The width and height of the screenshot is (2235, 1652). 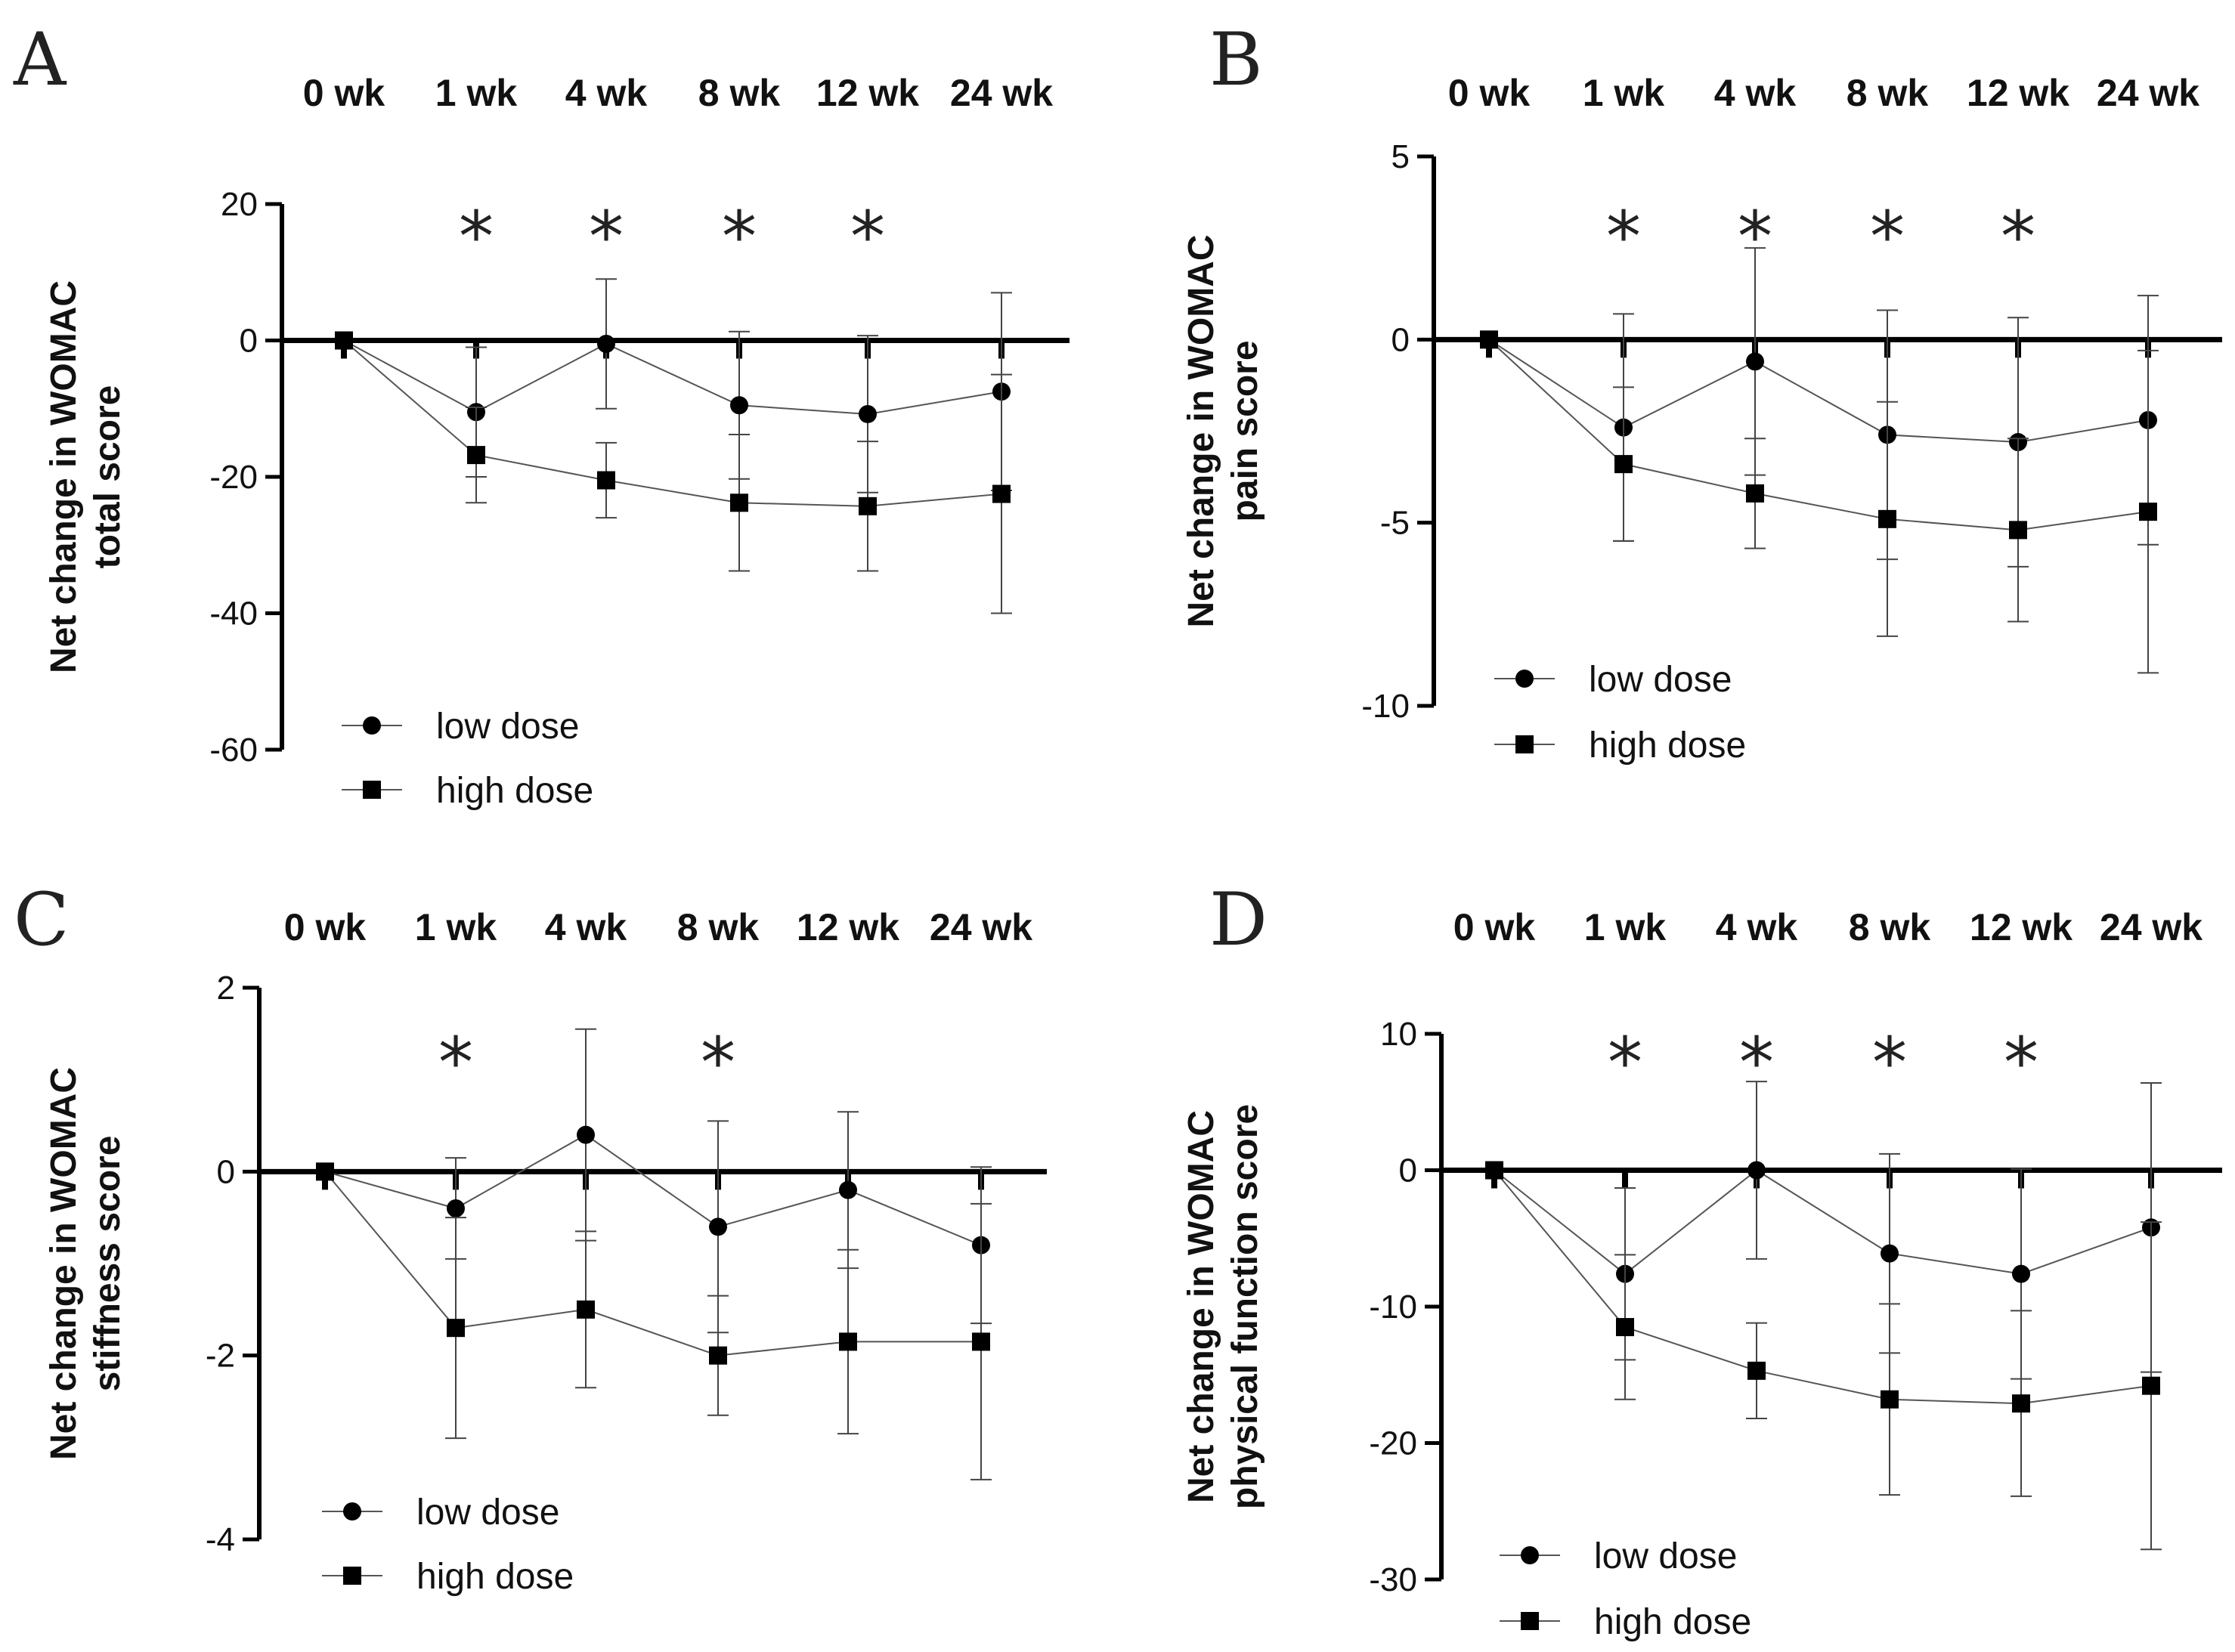 What do you see at coordinates (40, 59) in the screenshot?
I see `panel-letter-a: A` at bounding box center [40, 59].